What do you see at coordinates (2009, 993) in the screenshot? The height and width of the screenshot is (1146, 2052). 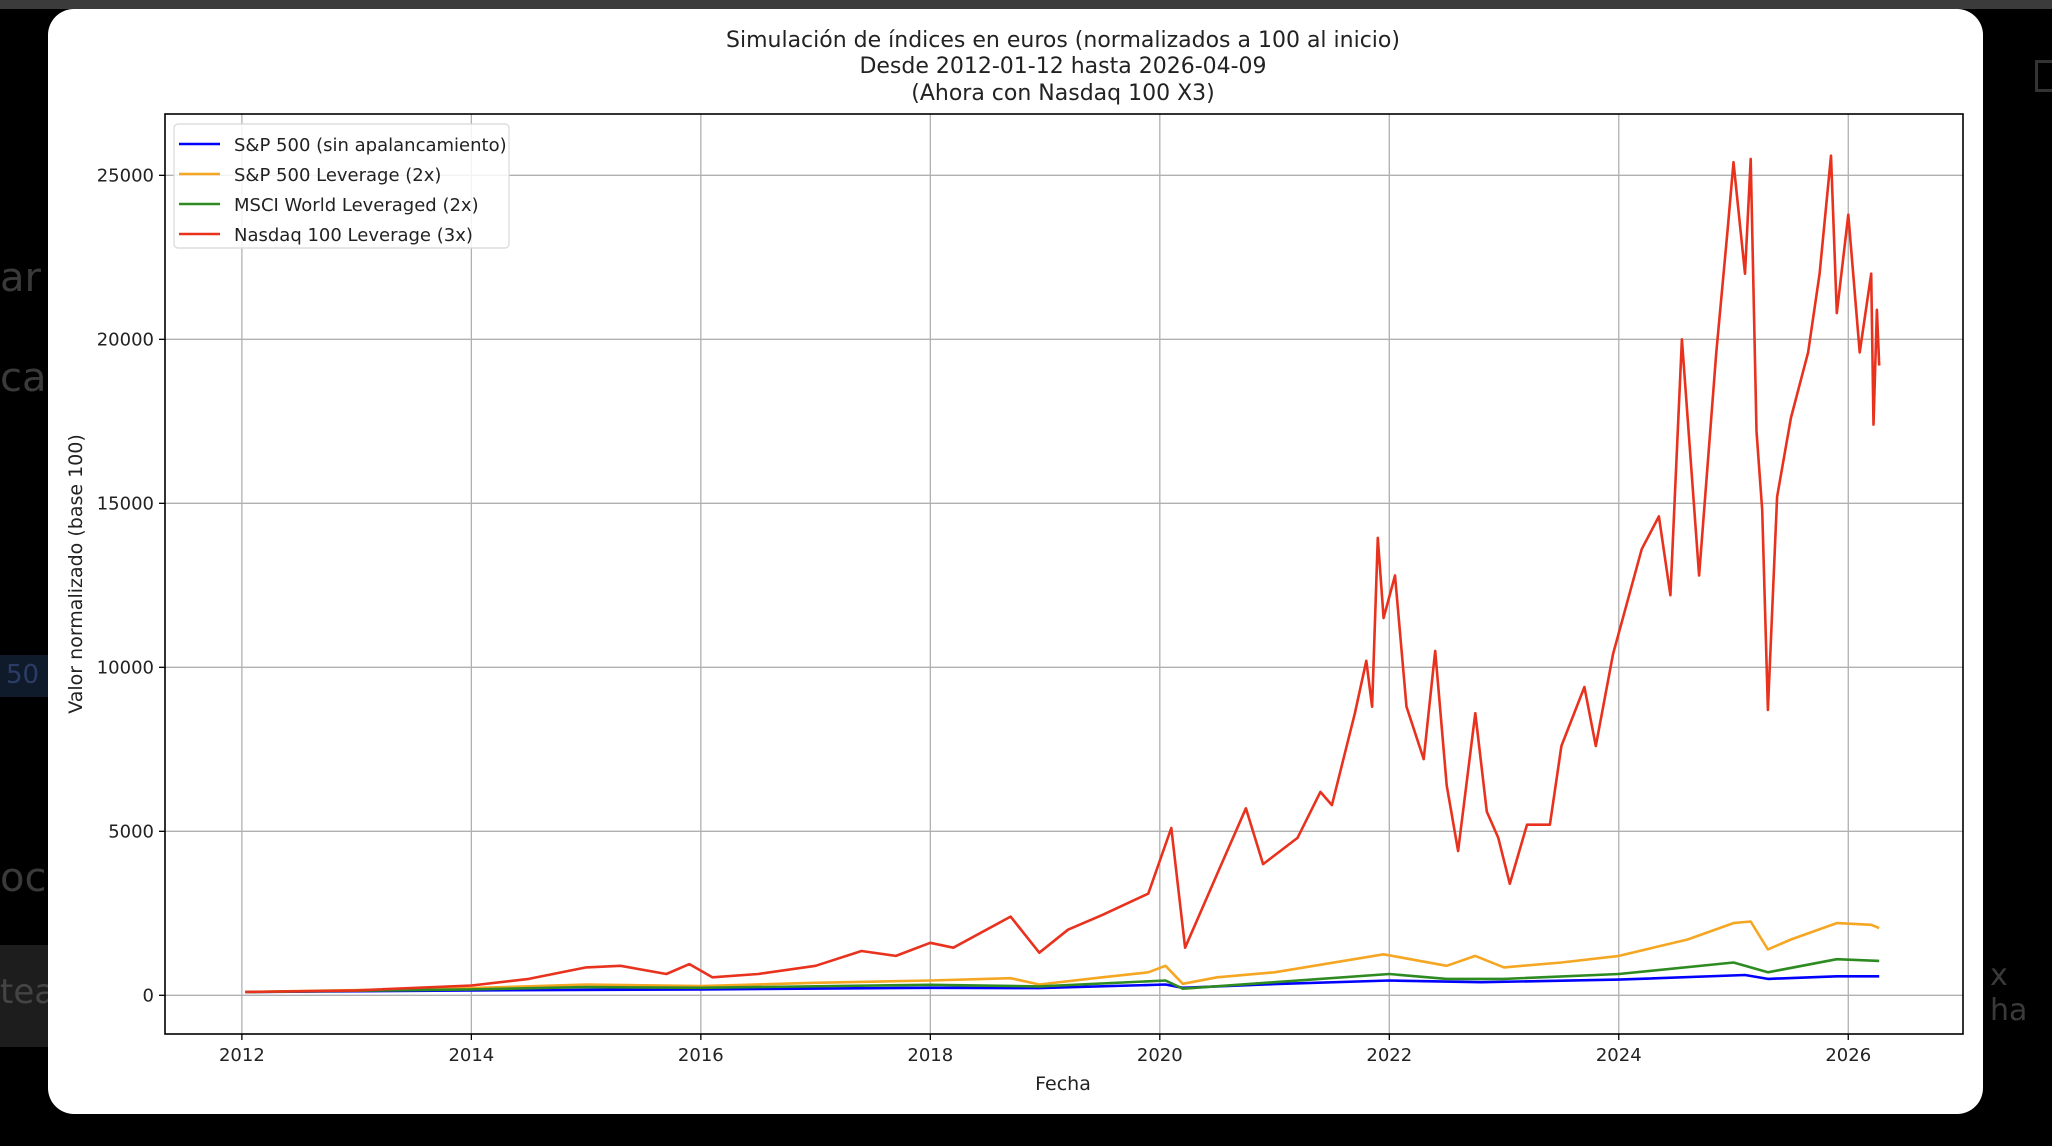 I see `background-text-fragment: x ha` at bounding box center [2009, 993].